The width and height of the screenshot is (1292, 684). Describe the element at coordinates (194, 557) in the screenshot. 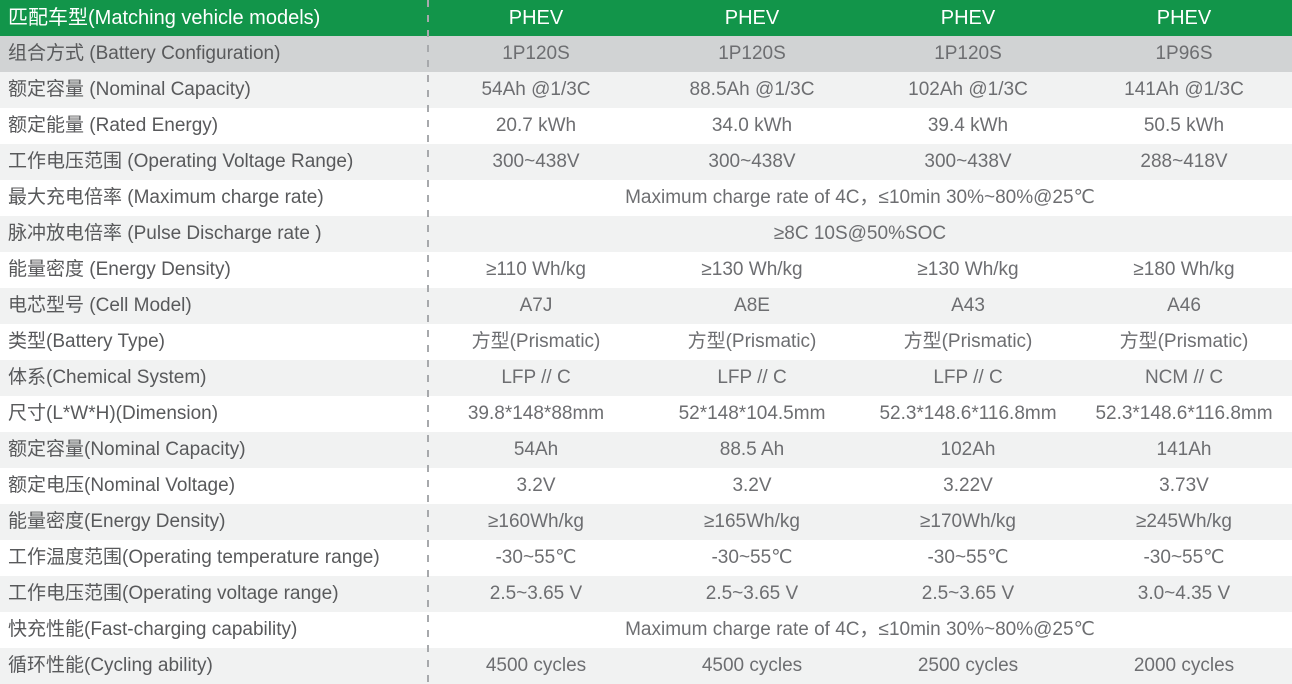

I see `row-label: 工作温度范围(Operating temperature range)` at that location.